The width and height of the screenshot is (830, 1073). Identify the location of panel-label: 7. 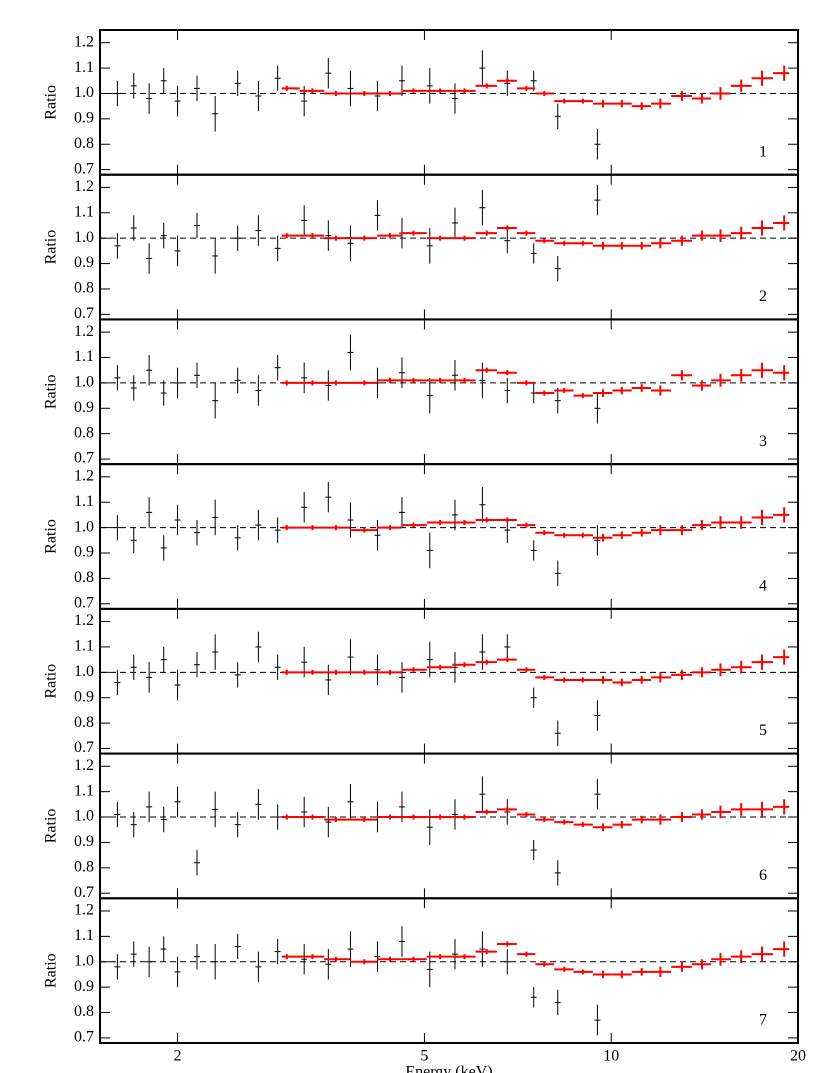
(763, 1020).